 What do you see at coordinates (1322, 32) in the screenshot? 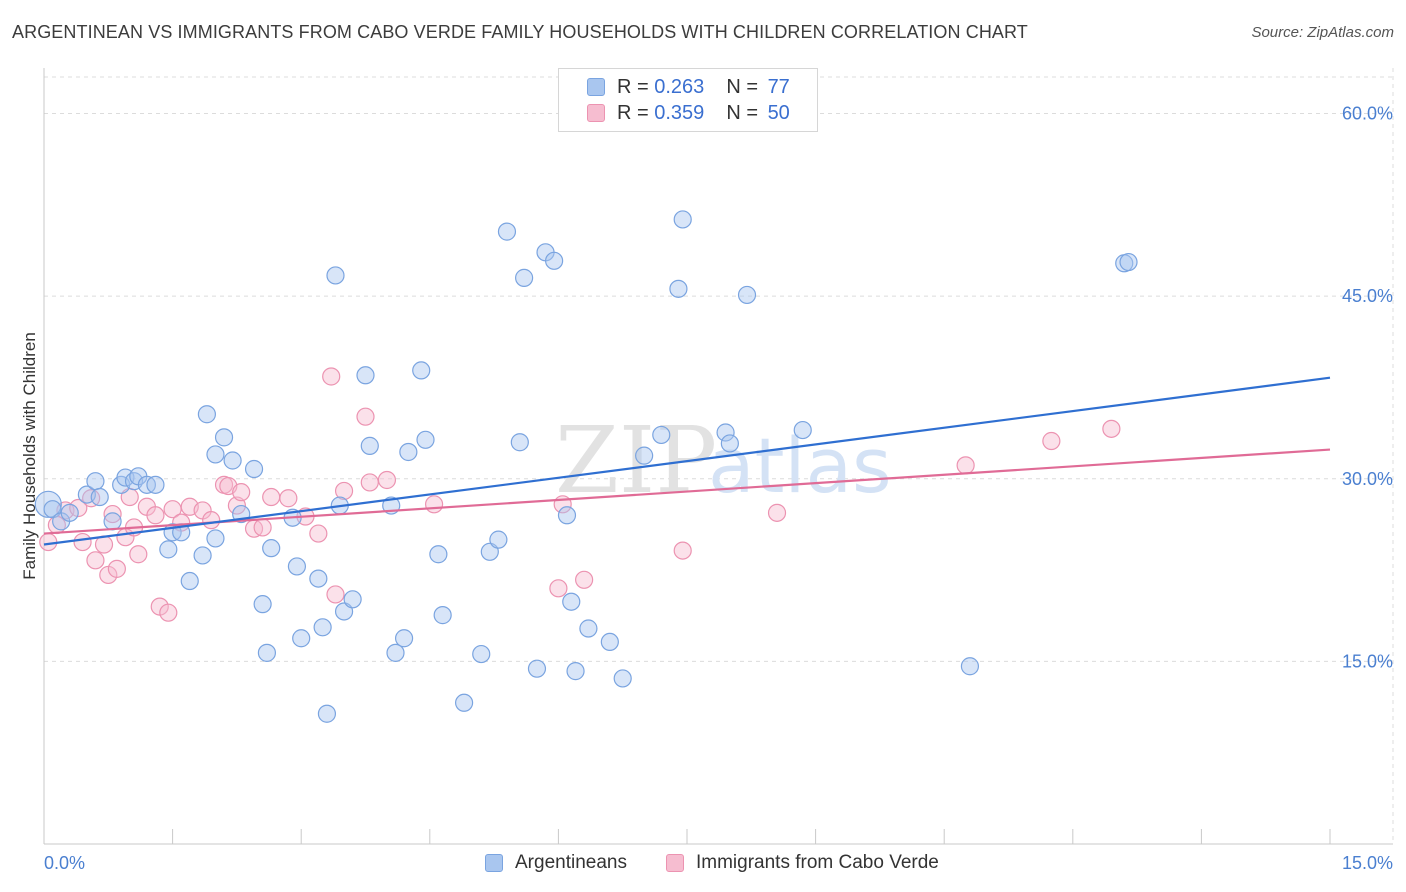
I see `source-credit: Source: ZipAtlas.com` at bounding box center [1322, 32].